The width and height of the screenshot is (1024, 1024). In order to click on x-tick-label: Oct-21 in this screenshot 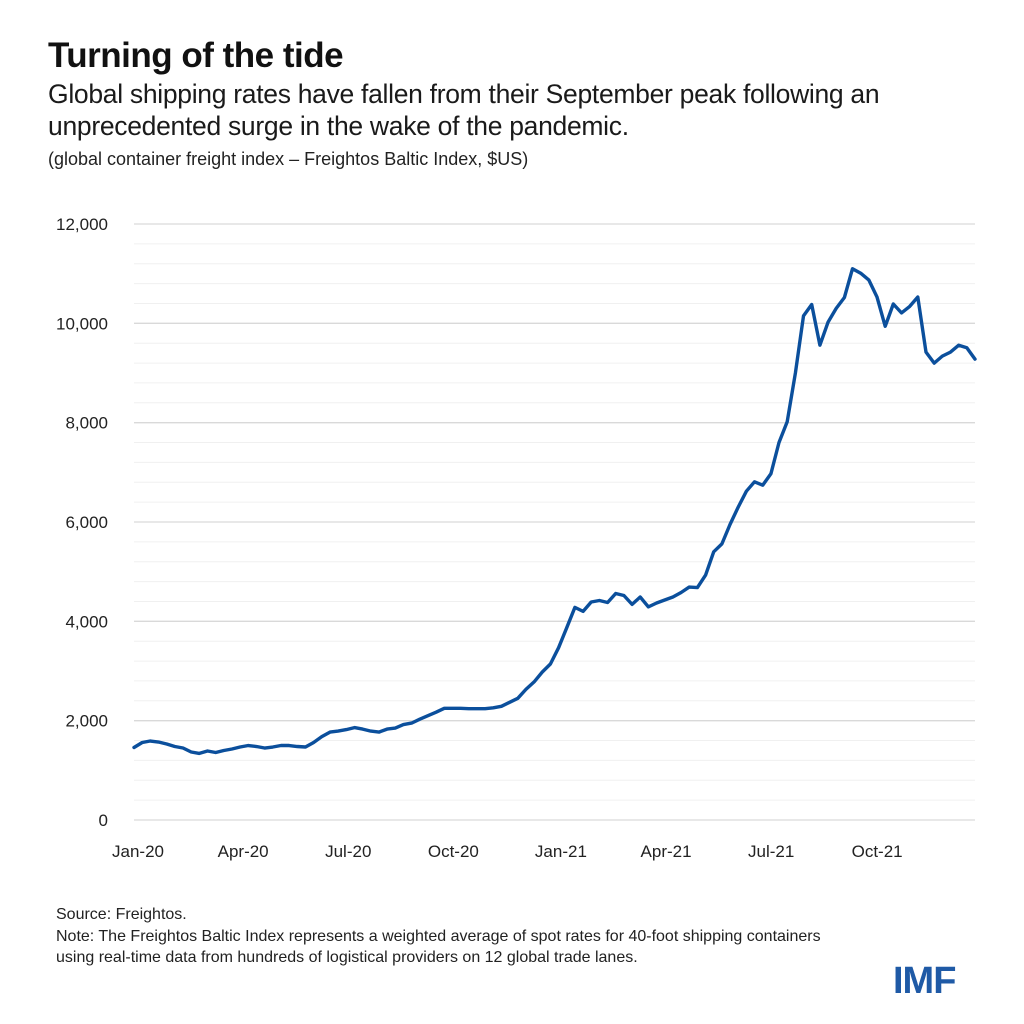, I will do `click(877, 851)`.